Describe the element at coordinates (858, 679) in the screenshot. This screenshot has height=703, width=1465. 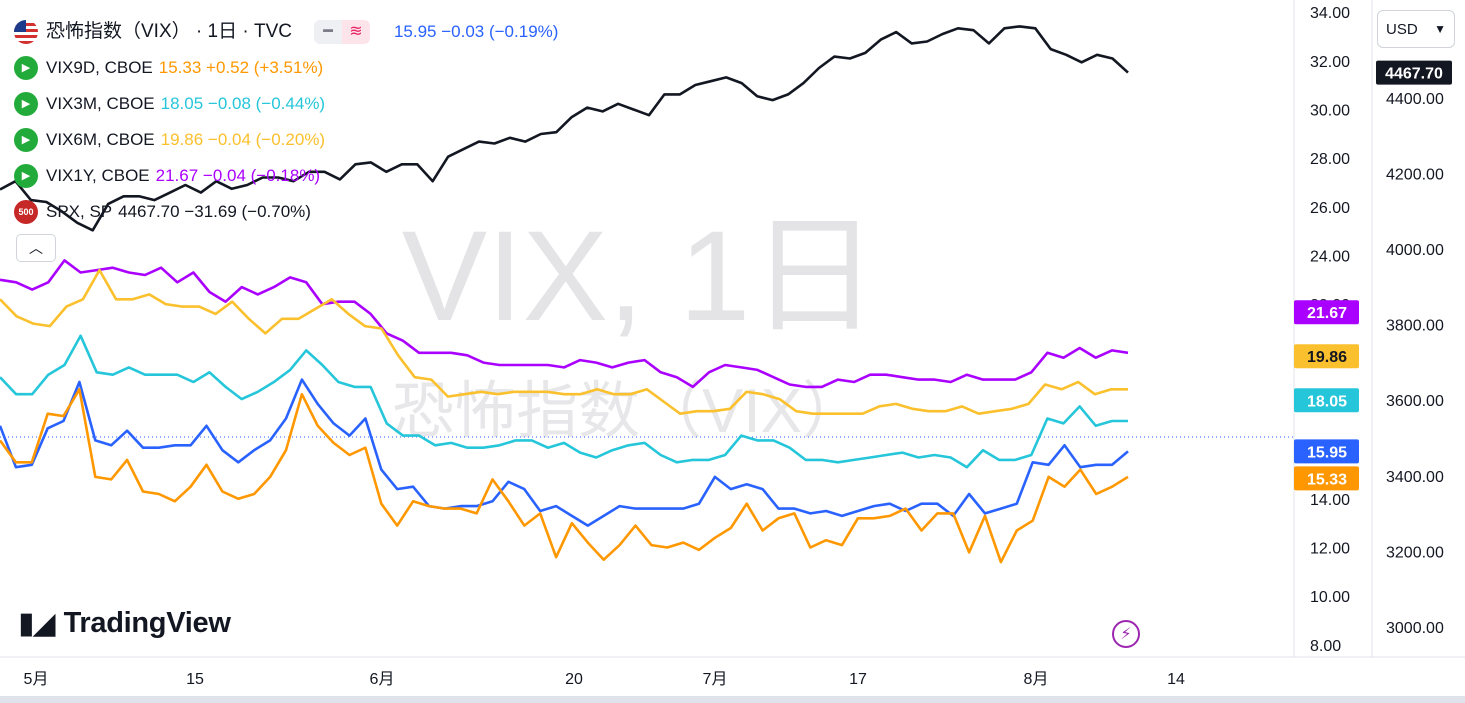
I see `x-axis-tick: 17` at that location.